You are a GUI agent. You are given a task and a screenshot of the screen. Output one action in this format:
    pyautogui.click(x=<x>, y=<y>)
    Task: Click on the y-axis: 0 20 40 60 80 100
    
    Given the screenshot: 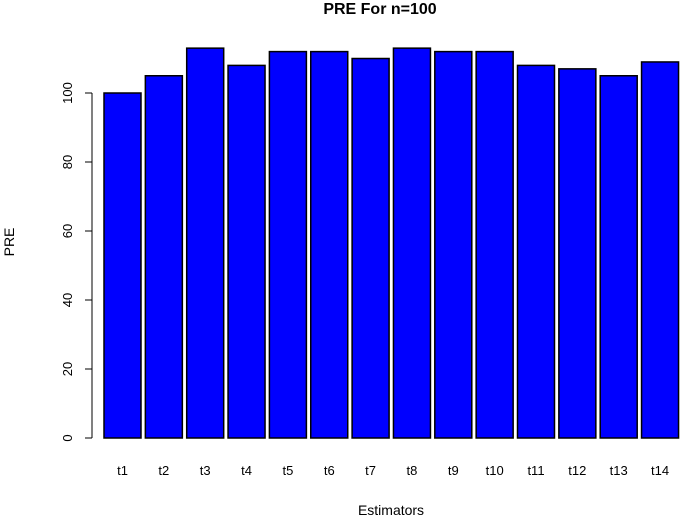 What is the action you would take?
    pyautogui.click(x=76, y=262)
    